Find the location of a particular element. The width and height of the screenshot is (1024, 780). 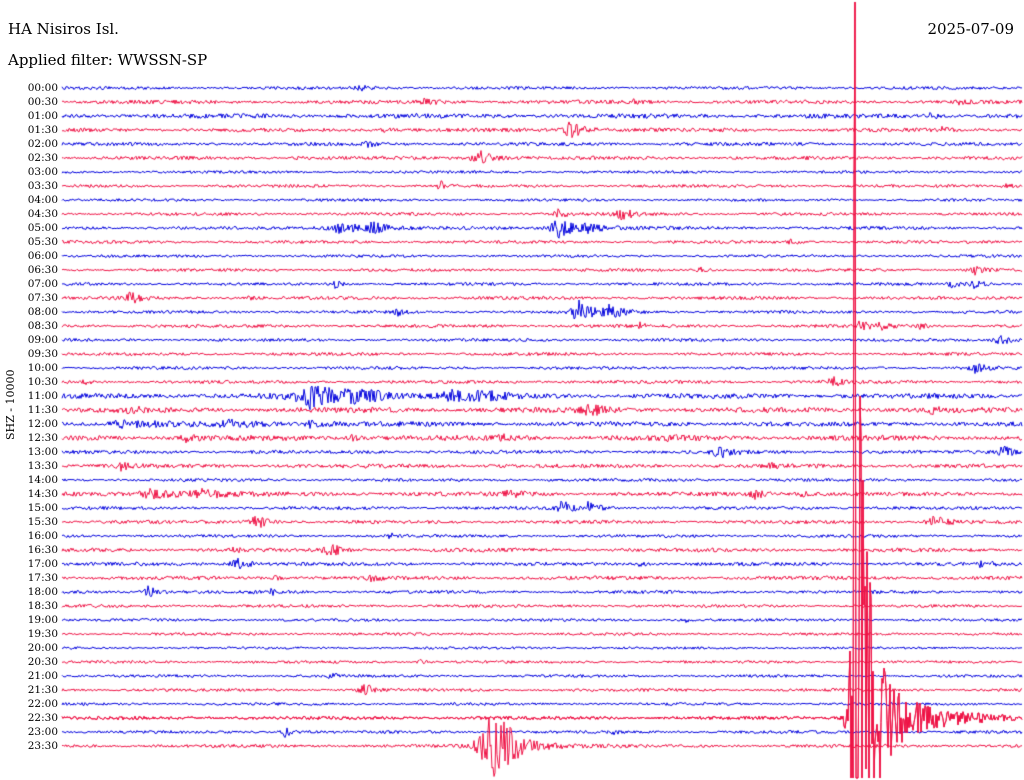

time-label: 10:30 is located at coordinates (42, 382).